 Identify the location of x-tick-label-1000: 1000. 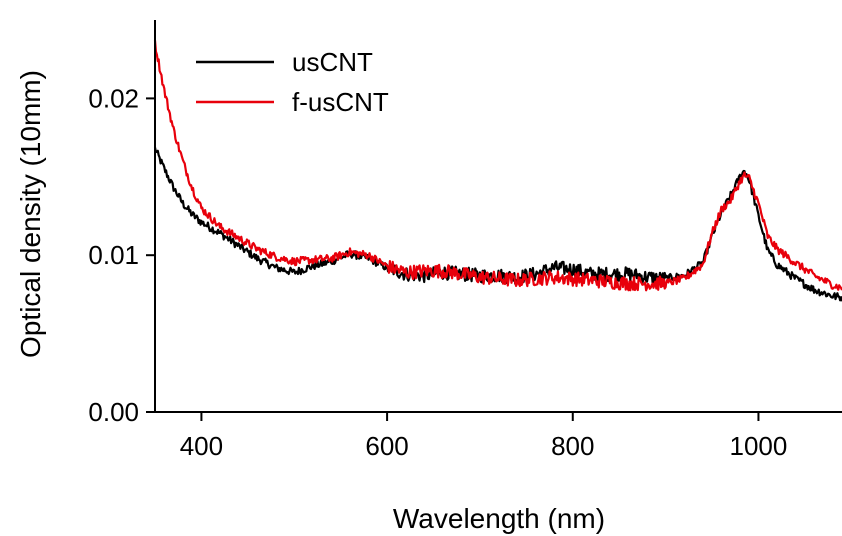
(759, 446).